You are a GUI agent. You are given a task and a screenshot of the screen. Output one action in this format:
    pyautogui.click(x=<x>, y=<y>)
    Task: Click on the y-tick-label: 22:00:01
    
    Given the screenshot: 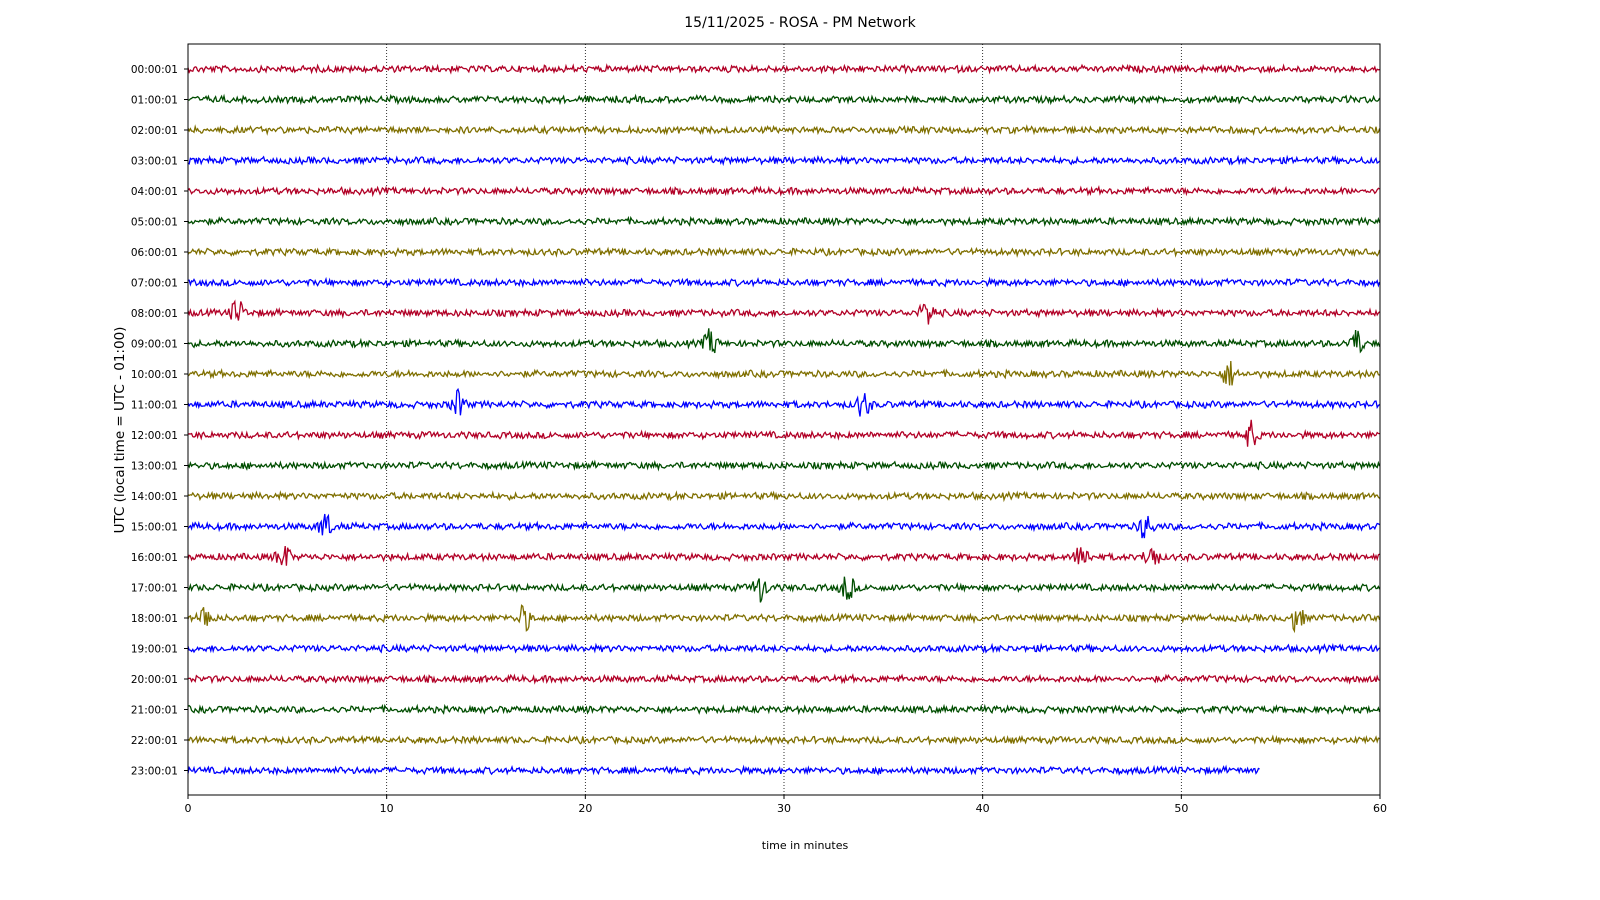 What is the action you would take?
    pyautogui.click(x=154, y=741)
    